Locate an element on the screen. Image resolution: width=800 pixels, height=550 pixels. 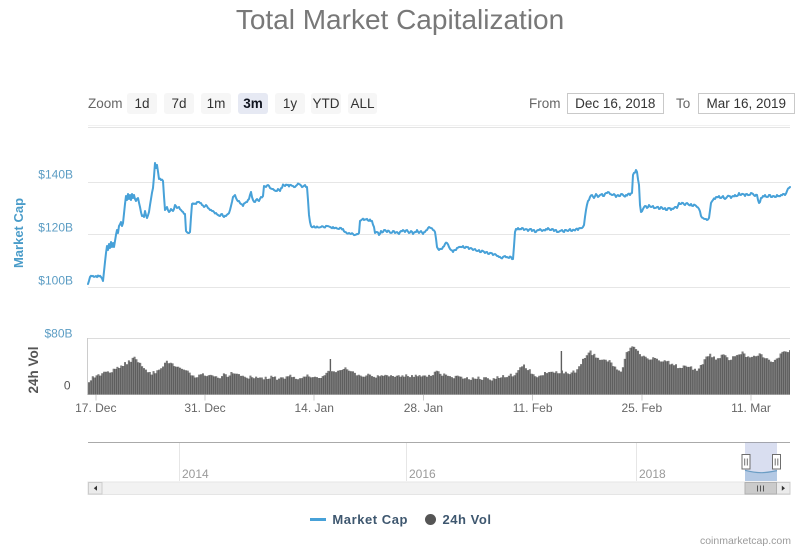
svg-text: 25. Feb is located at coordinates (641, 408).